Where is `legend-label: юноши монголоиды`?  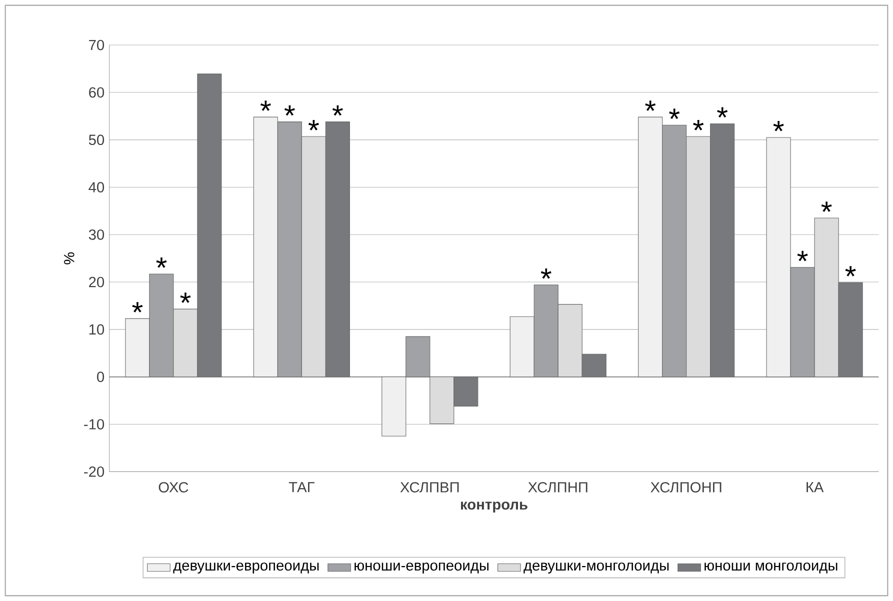 legend-label: юноши монголоиды is located at coordinates (771, 568).